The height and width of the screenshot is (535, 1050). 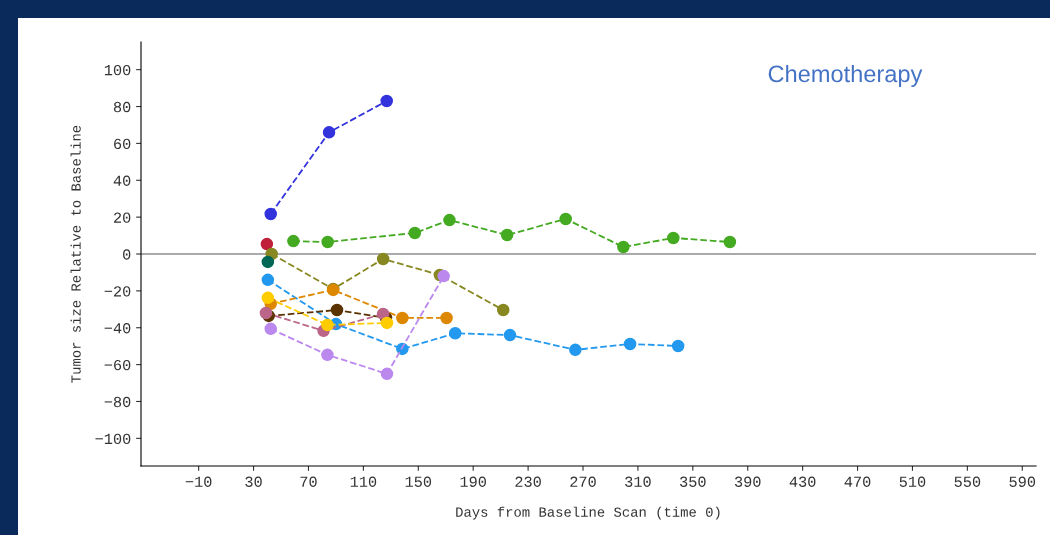 What do you see at coordinates (127, 254) in the screenshot?
I see `y-tick-label: 0` at bounding box center [127, 254].